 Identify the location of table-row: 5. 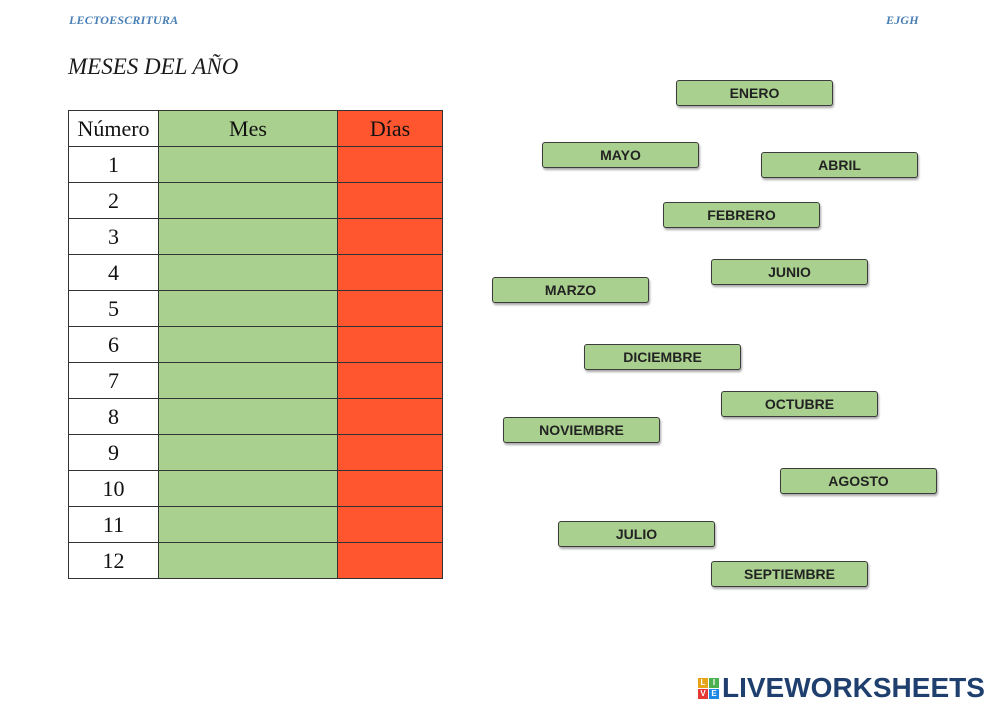
(255, 308).